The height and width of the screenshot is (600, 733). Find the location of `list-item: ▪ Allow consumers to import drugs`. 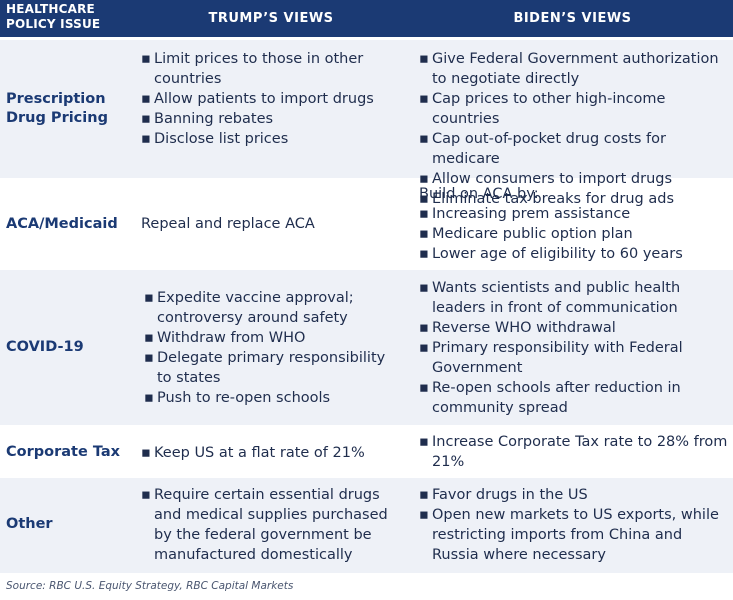

list-item: ▪ Allow consumers to import drugs is located at coordinates (546, 179).